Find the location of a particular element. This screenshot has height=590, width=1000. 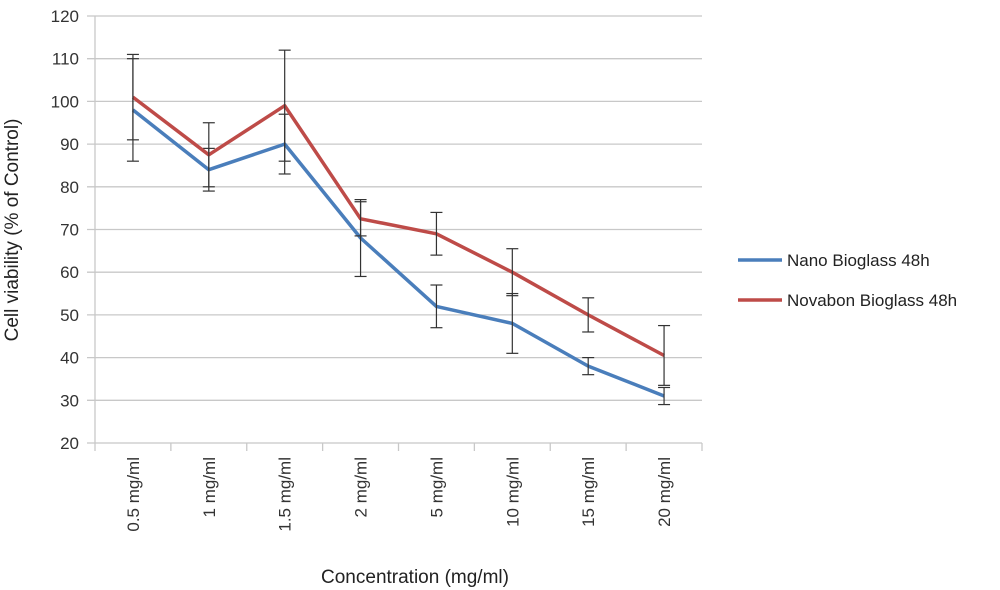

legend-label: Novabon Bioglass 48h is located at coordinates (872, 300).